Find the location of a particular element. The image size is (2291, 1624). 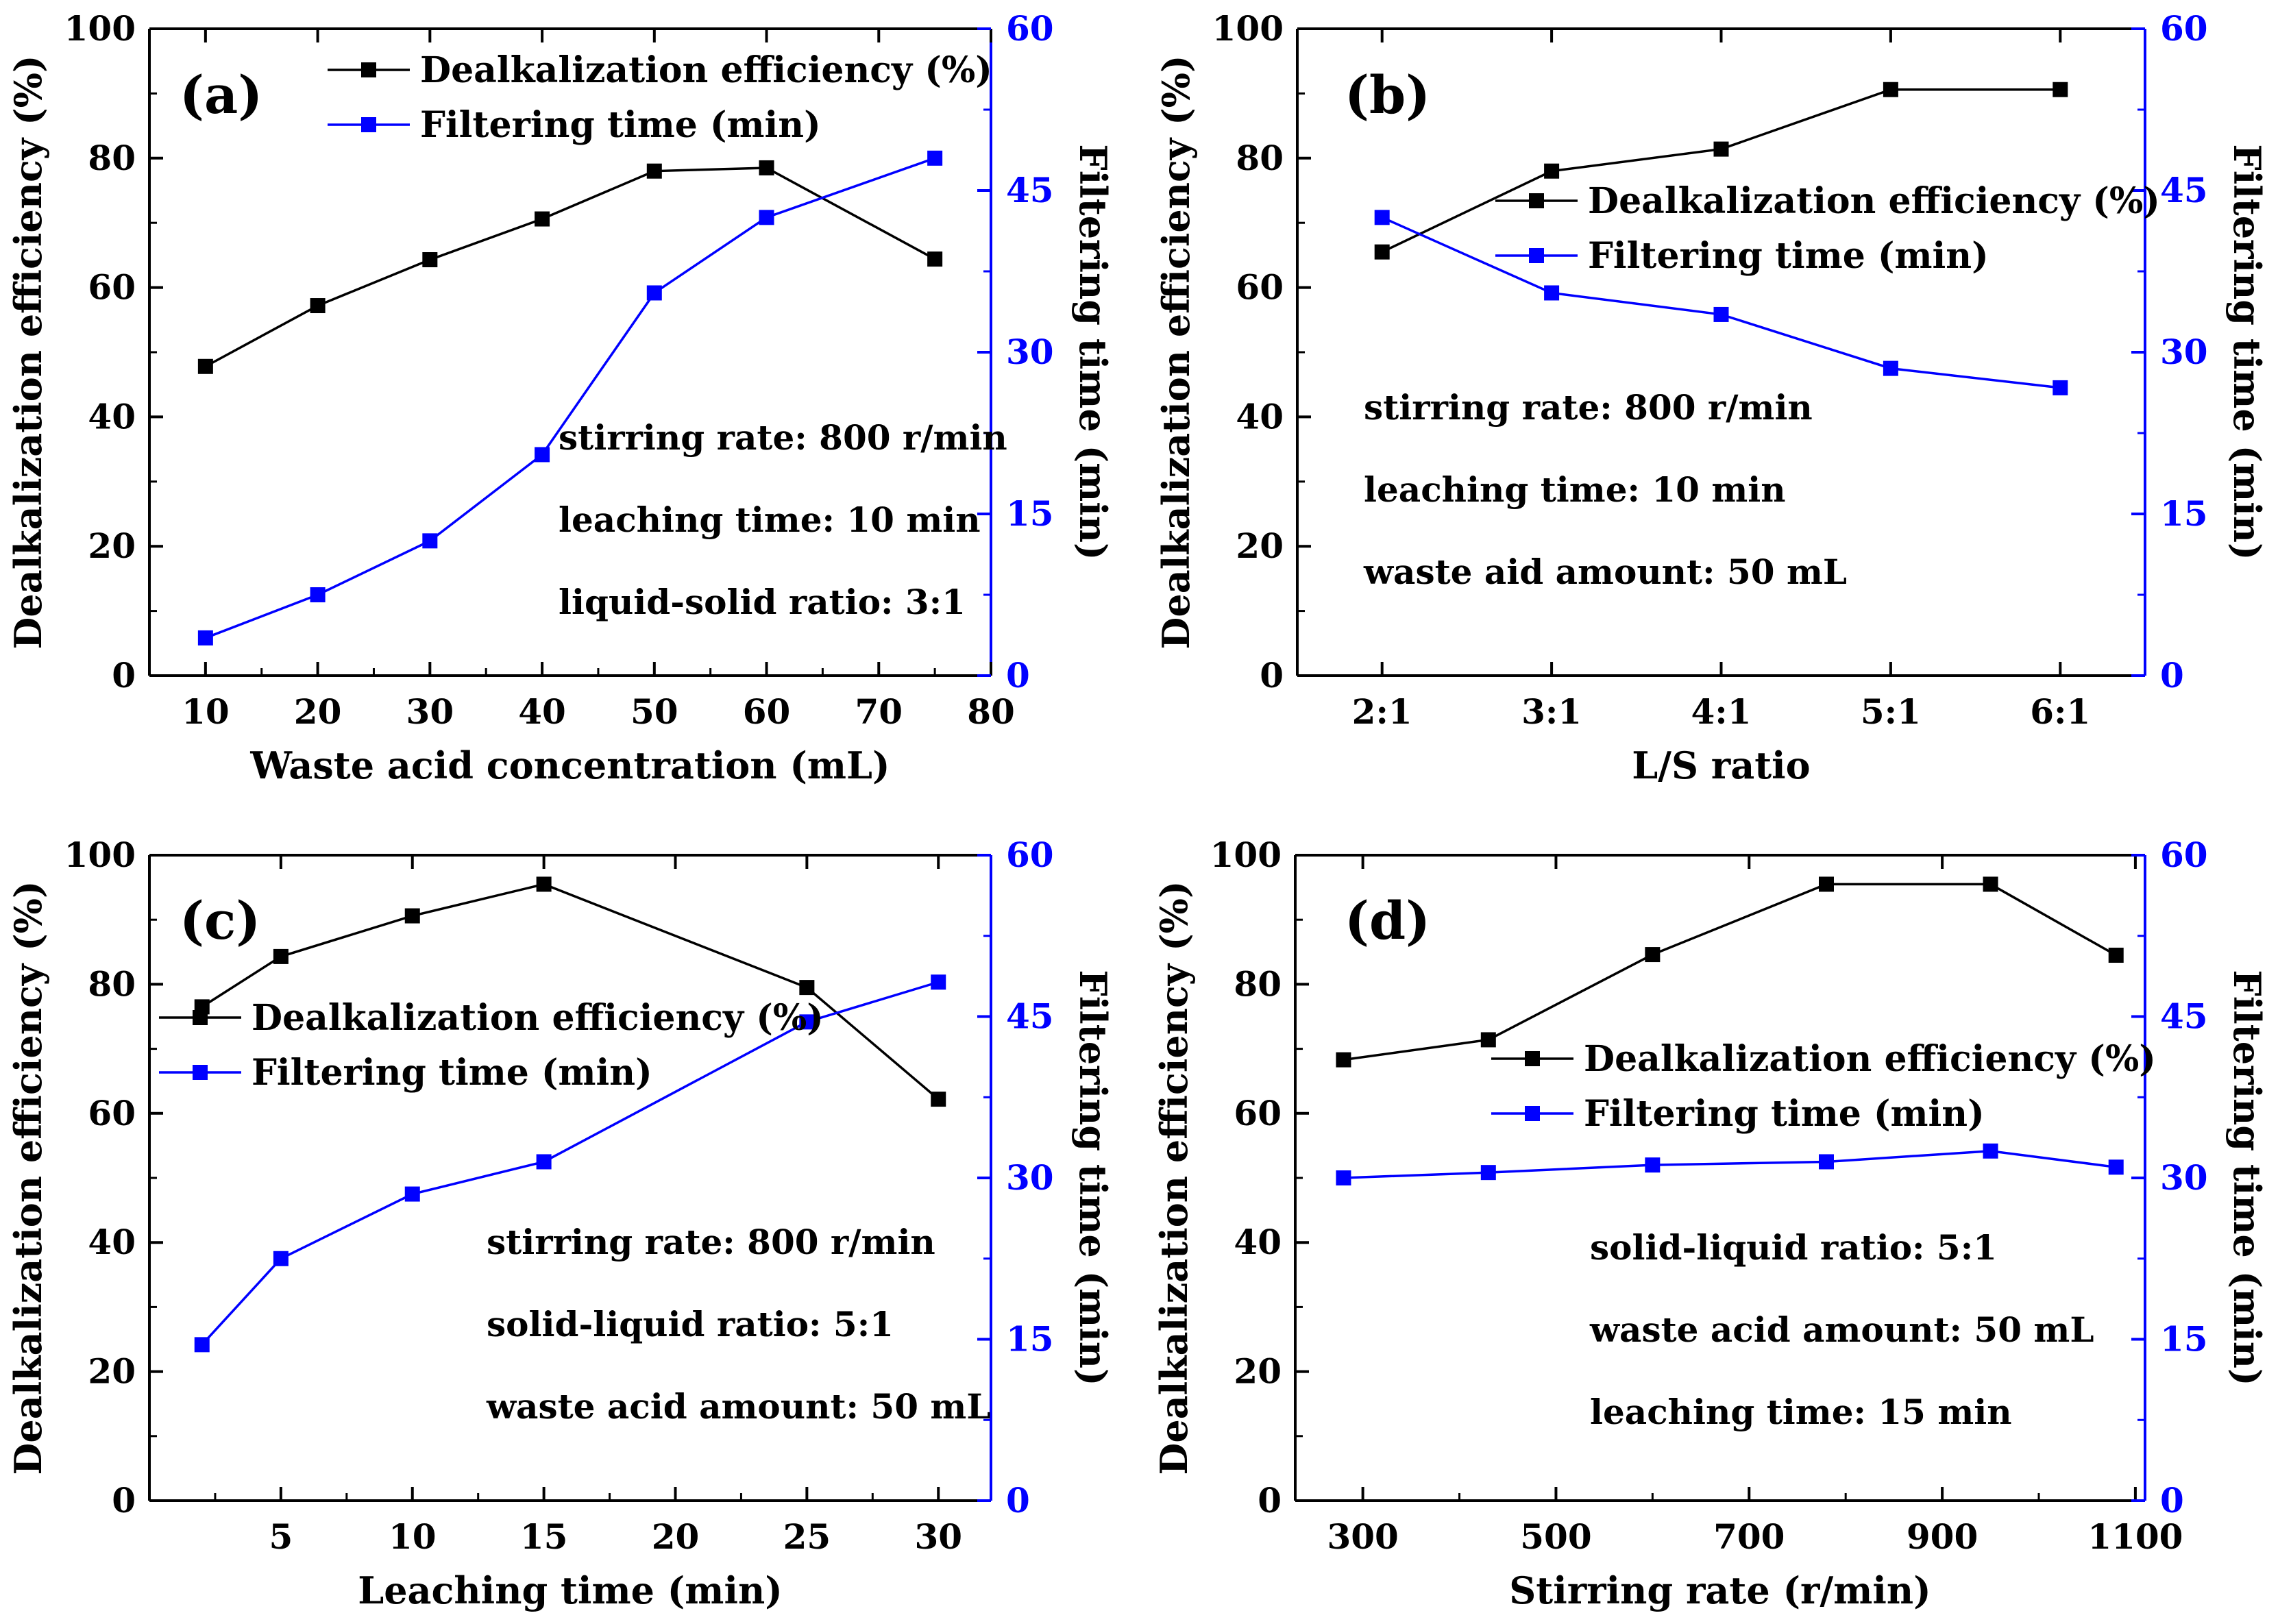

x-tick-label: 6:1 is located at coordinates (2060, 712).